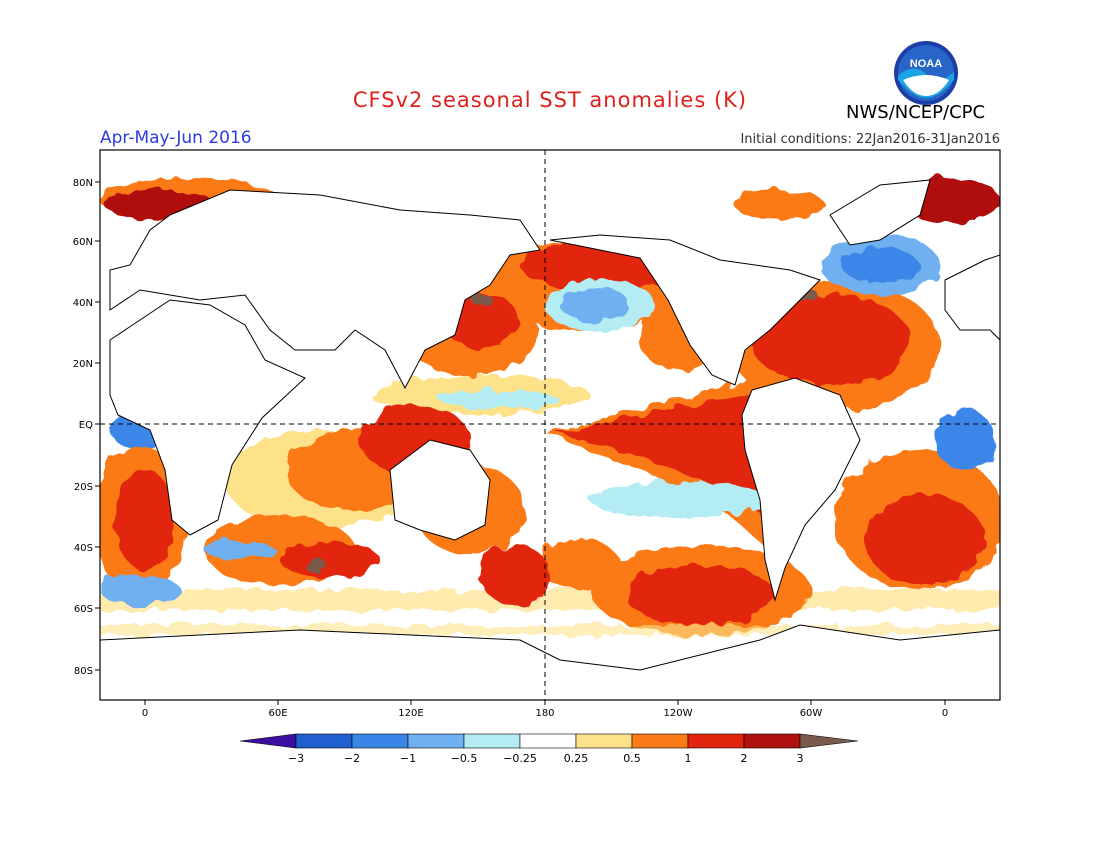  What do you see at coordinates (829, 741) in the screenshot?
I see `colorbar-arrow-high` at bounding box center [829, 741].